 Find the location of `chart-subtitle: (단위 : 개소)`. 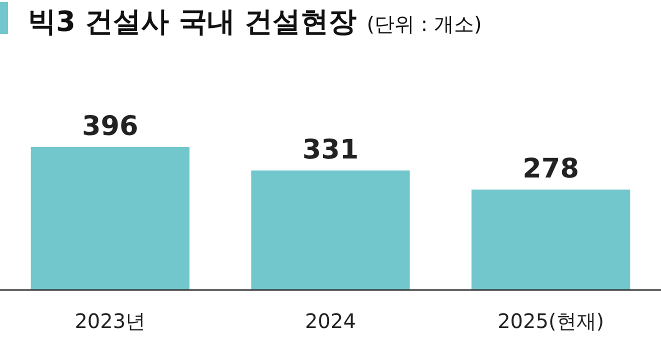

chart-subtitle: (단위 : 개소) is located at coordinates (424, 24).